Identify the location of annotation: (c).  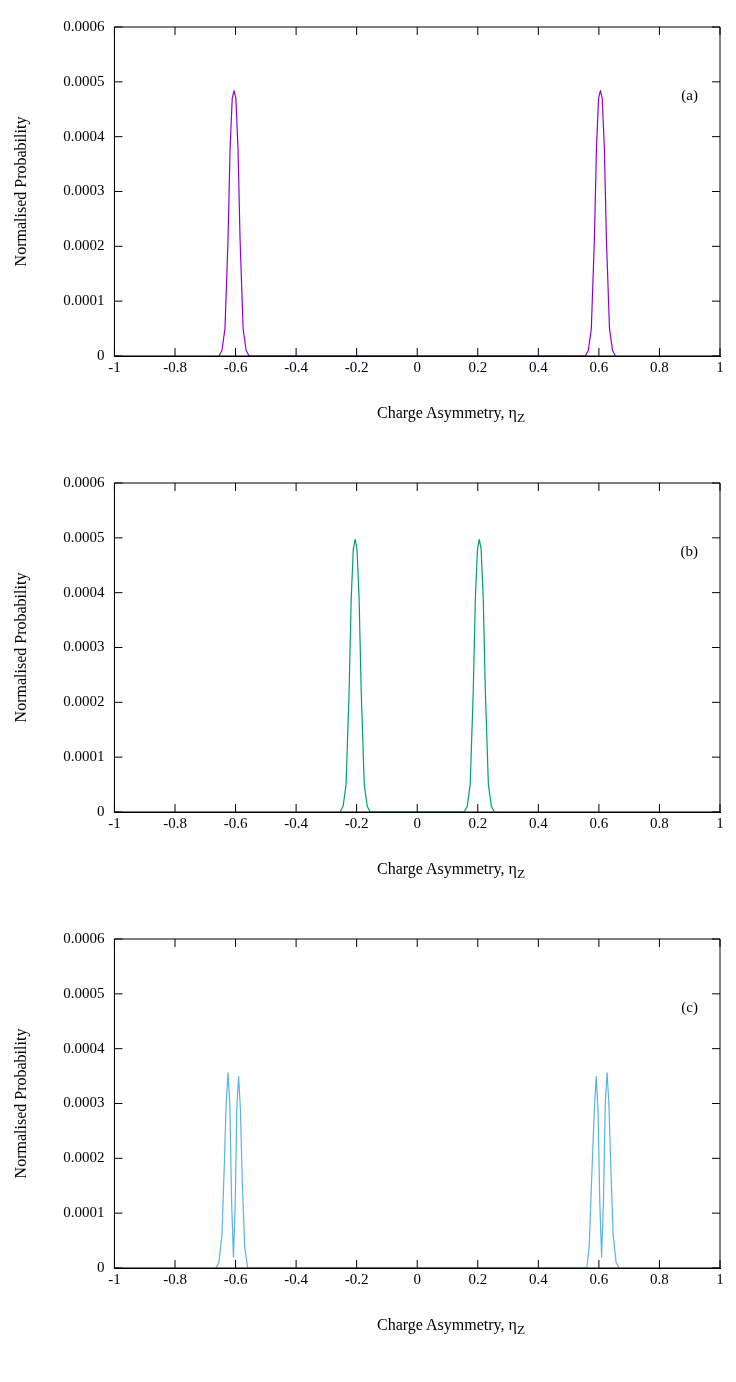
(689, 1008).